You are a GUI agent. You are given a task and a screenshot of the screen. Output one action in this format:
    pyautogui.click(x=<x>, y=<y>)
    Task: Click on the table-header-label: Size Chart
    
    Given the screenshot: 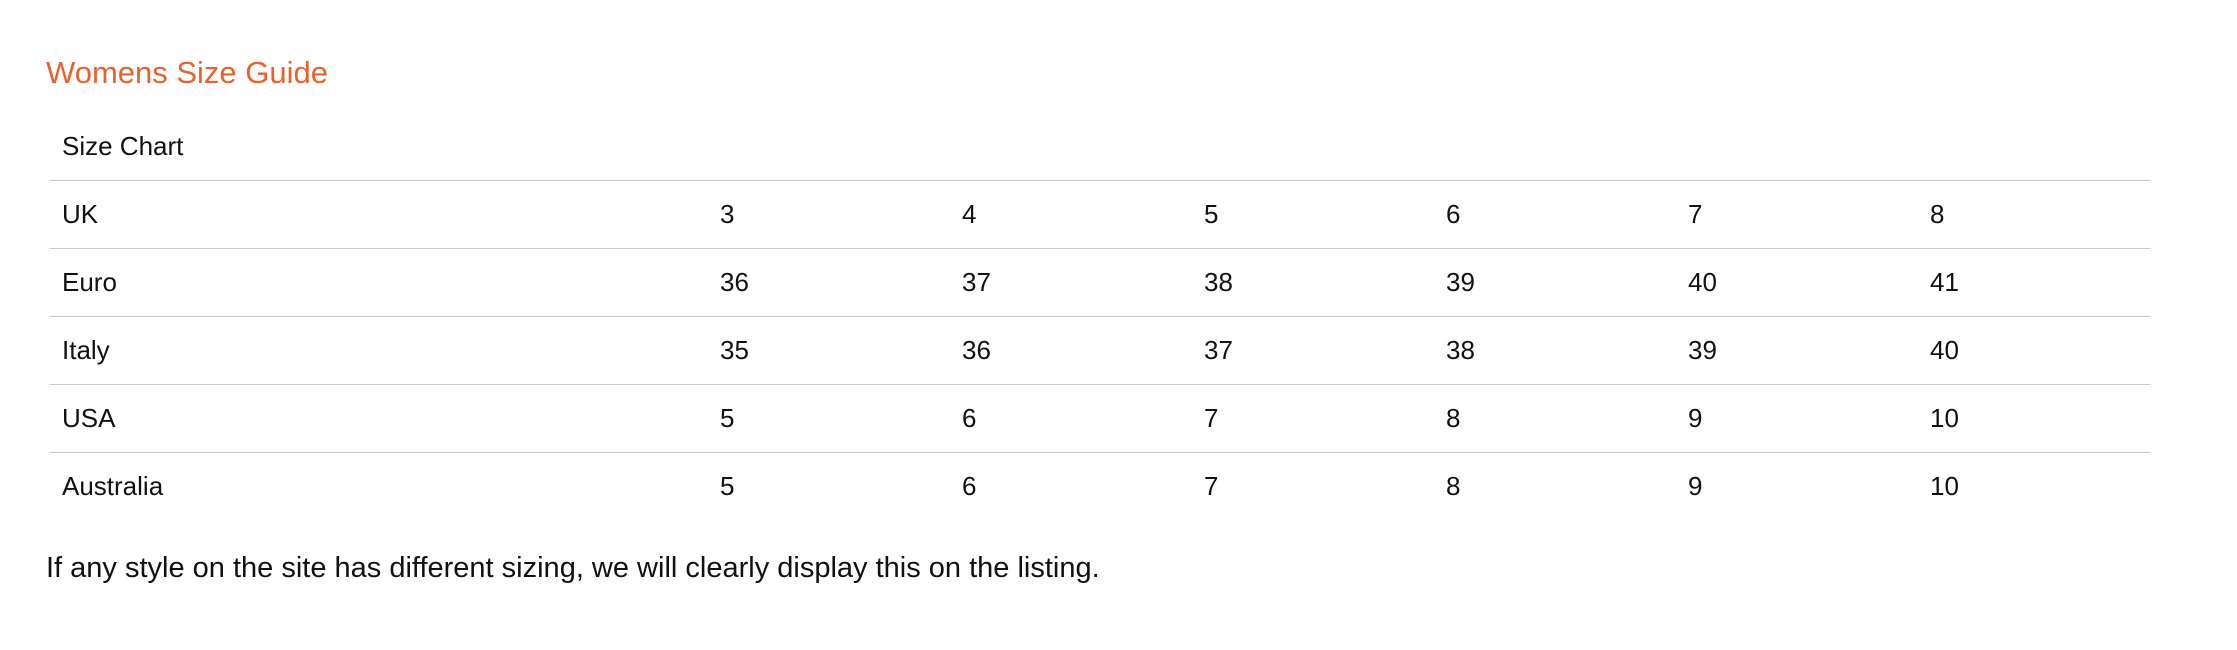 What is the action you would take?
    pyautogui.click(x=1100, y=147)
    